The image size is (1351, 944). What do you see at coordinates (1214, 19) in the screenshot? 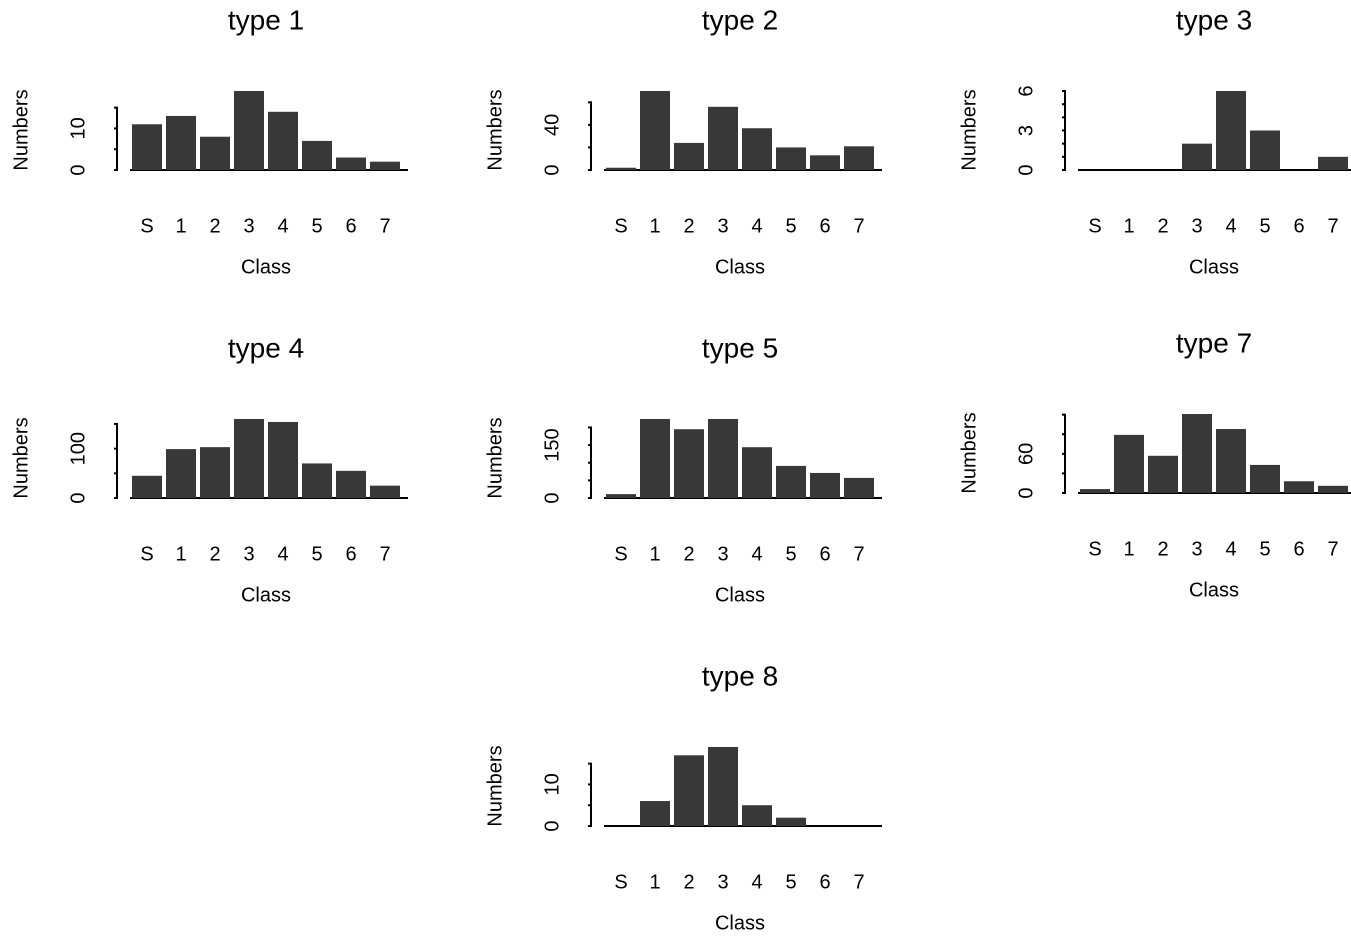
I see `panel-title: type 3` at bounding box center [1214, 19].